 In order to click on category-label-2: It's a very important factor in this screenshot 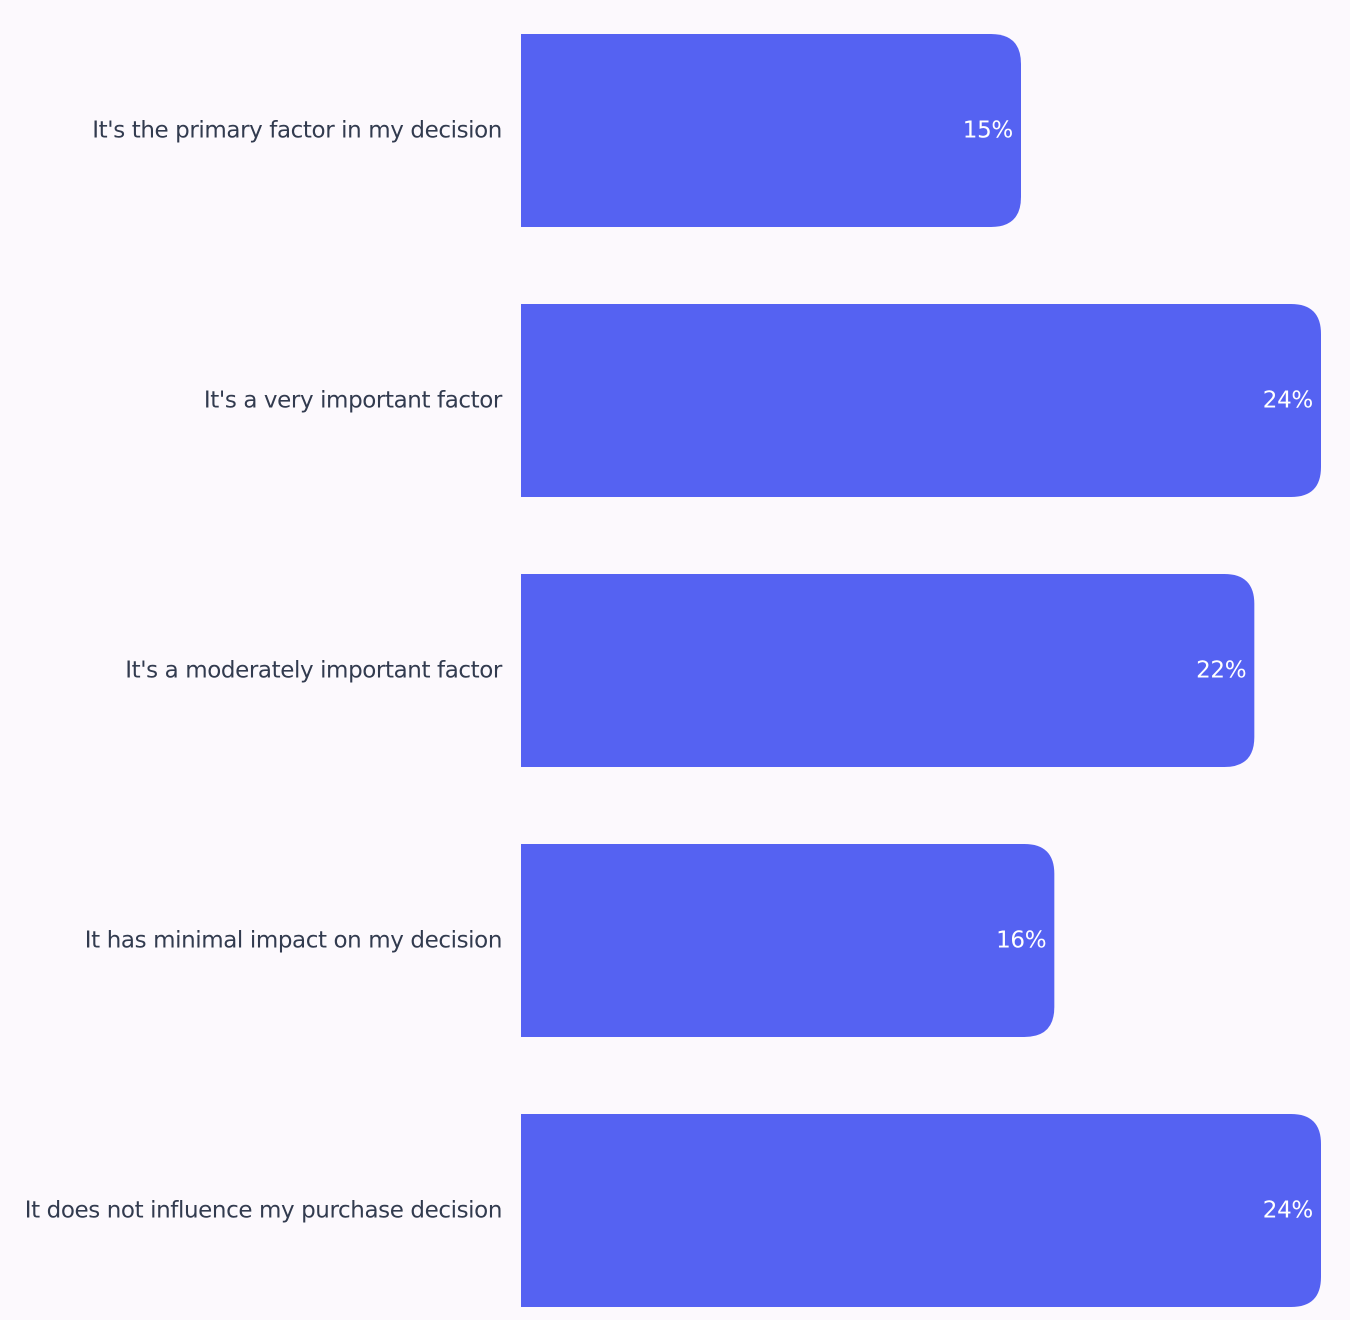, I will do `click(353, 401)`.